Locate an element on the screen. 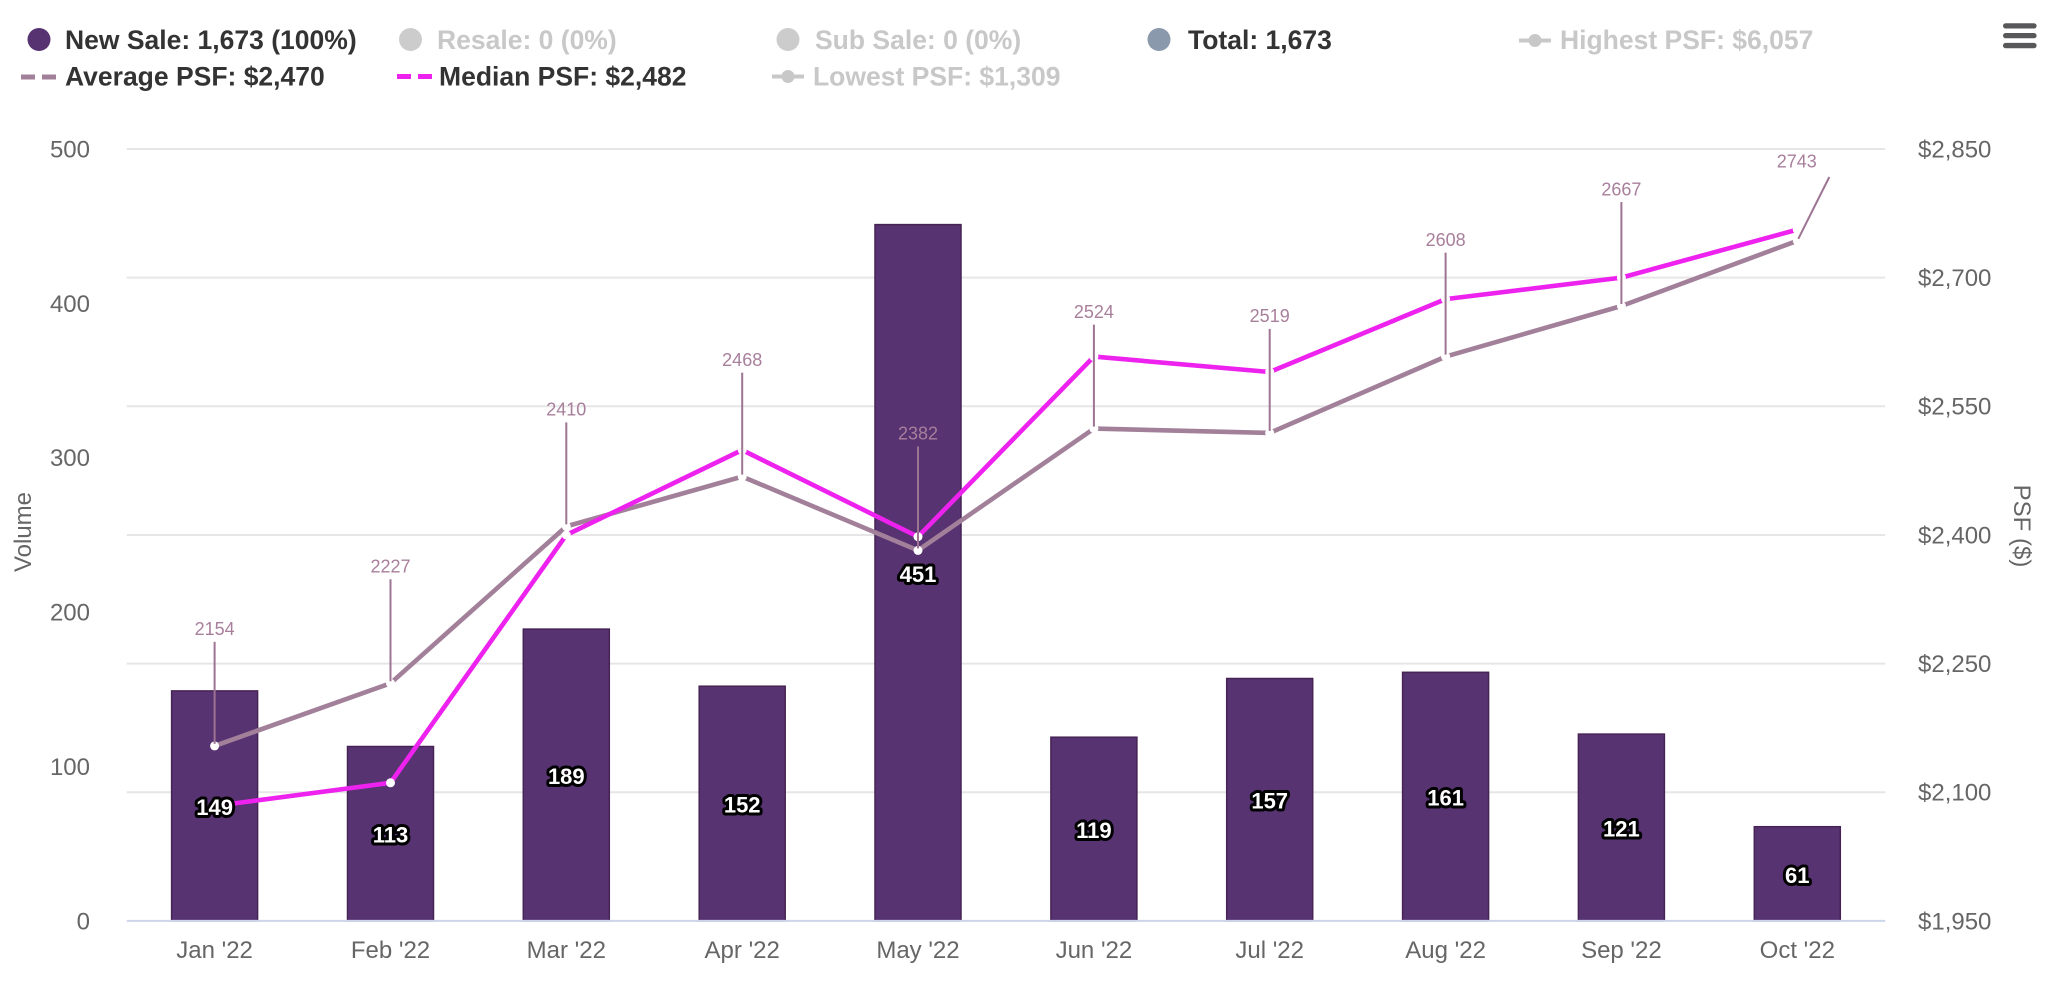 Image resolution: width=2066 pixels, height=991 pixels. svg-text: Resale: 0 (0%) is located at coordinates (527, 40).